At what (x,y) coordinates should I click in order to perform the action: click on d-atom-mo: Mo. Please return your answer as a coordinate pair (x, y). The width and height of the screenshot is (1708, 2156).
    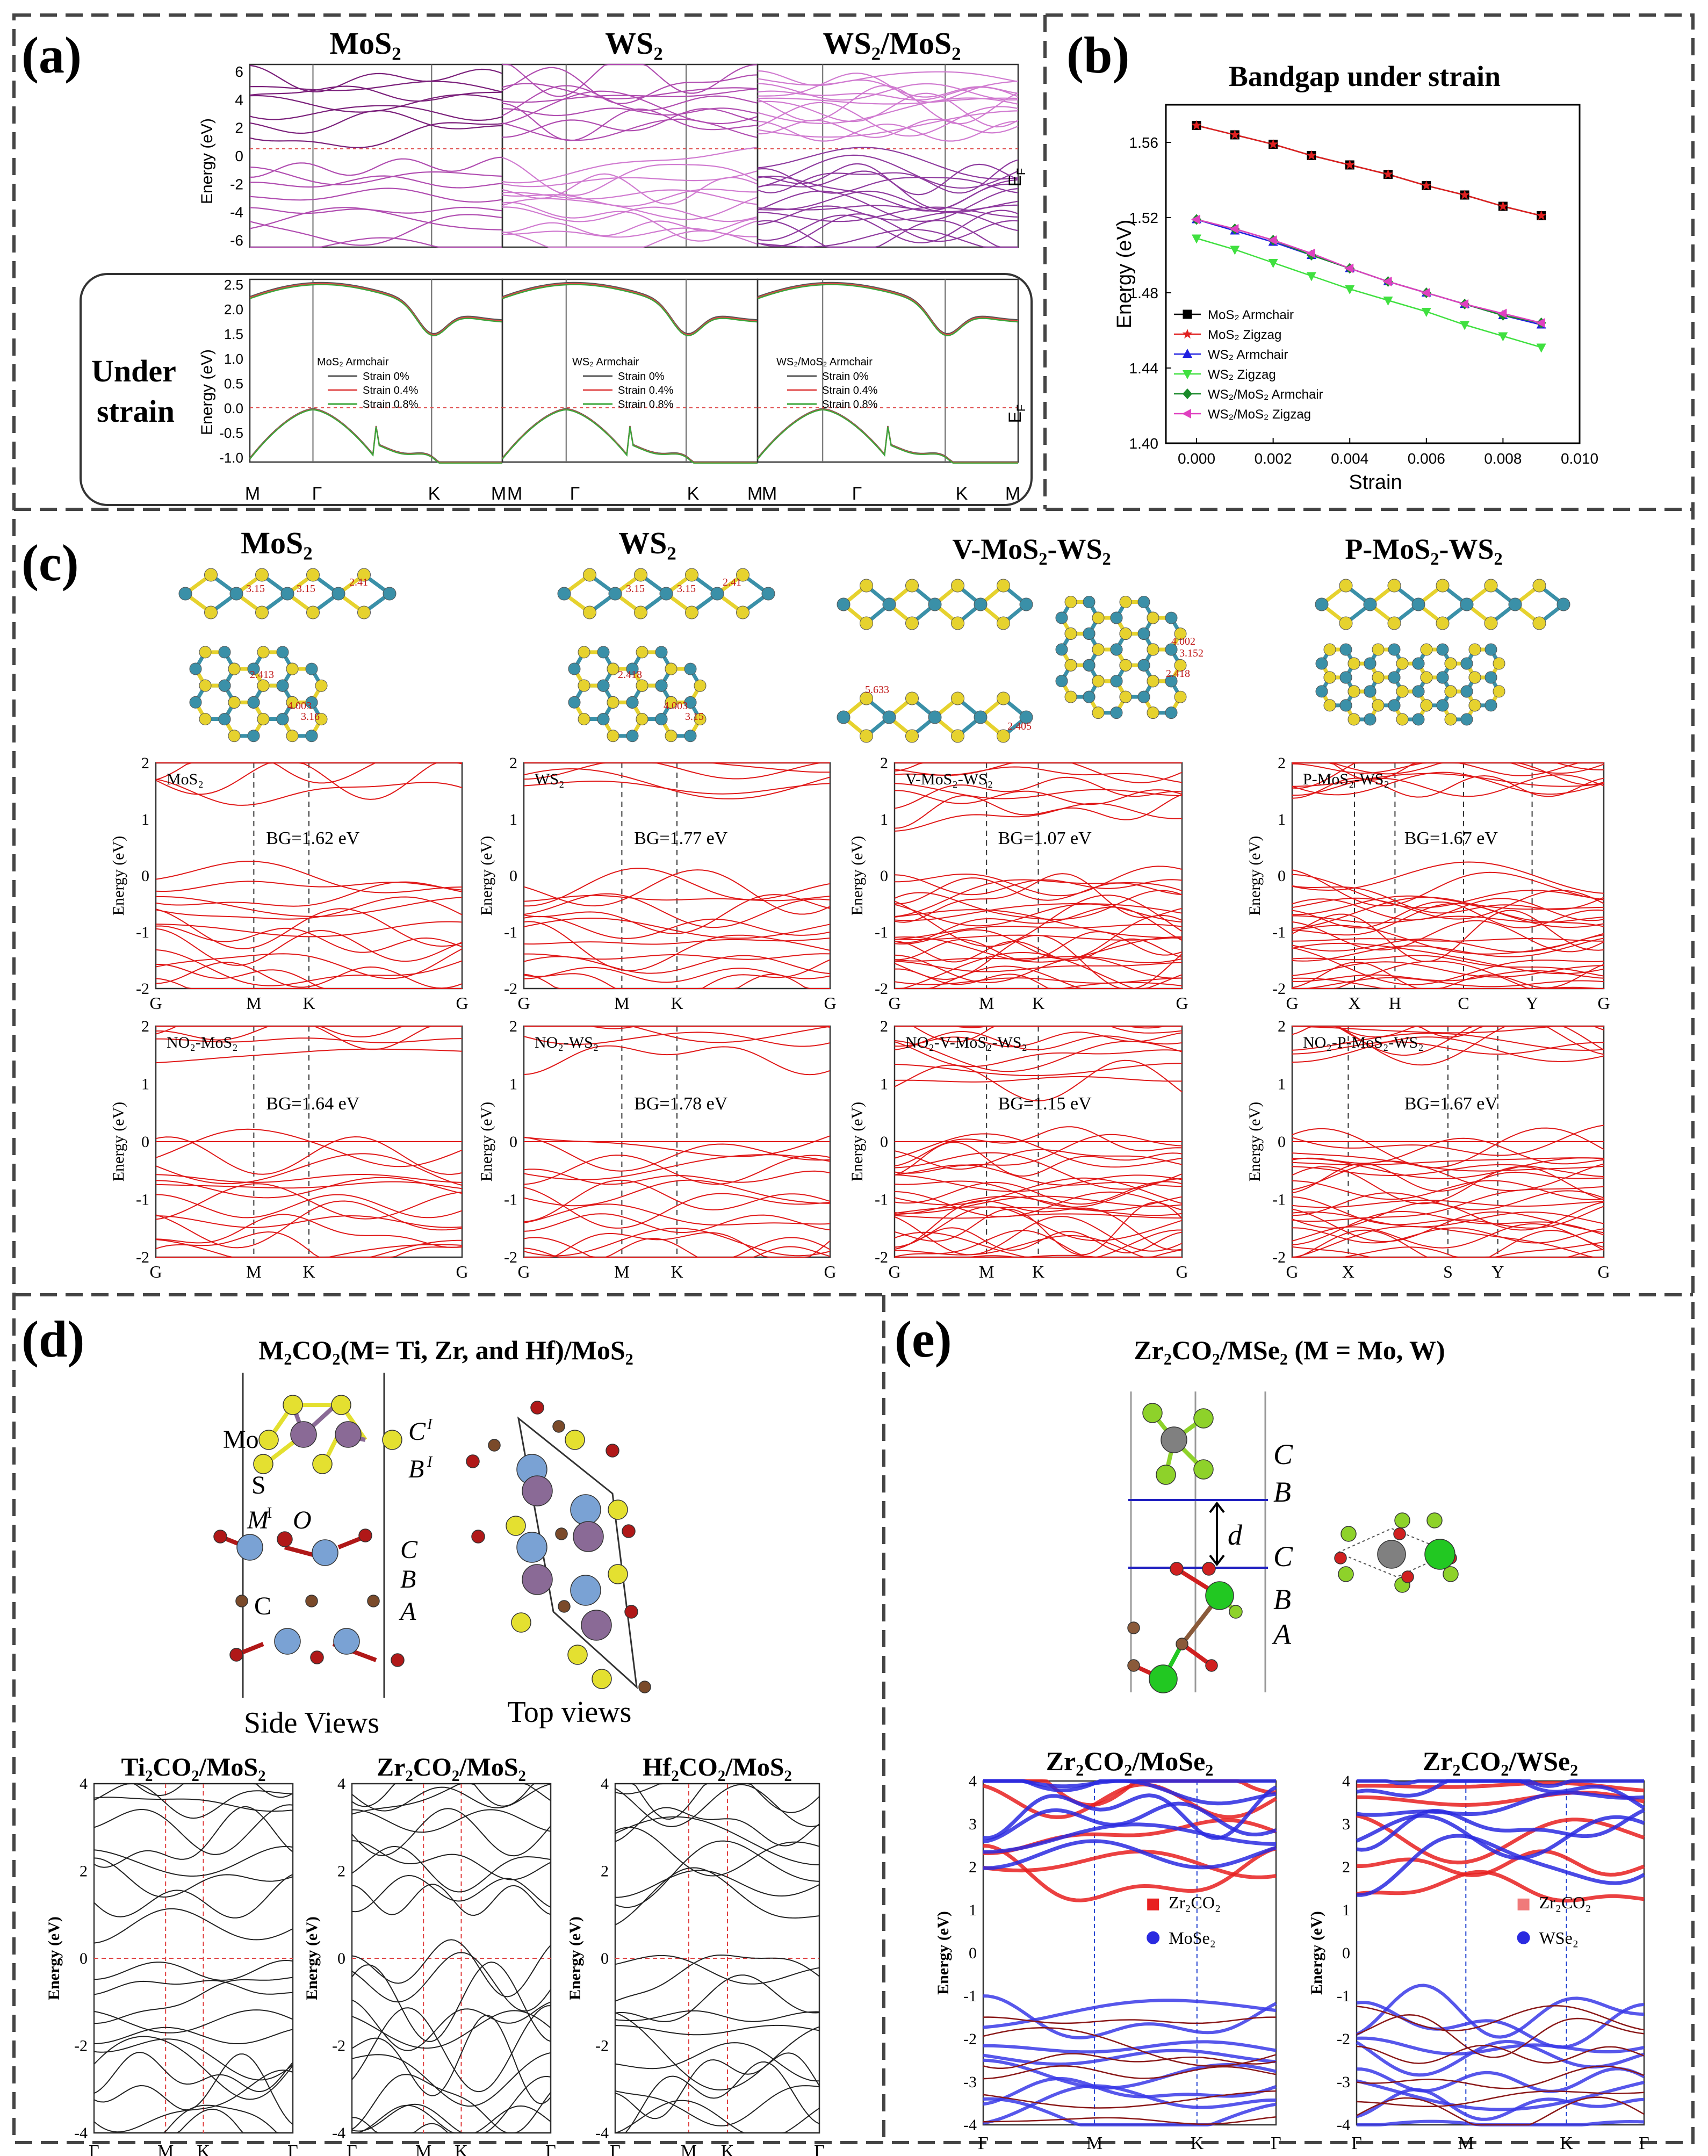
    Looking at the image, I should click on (241, 1439).